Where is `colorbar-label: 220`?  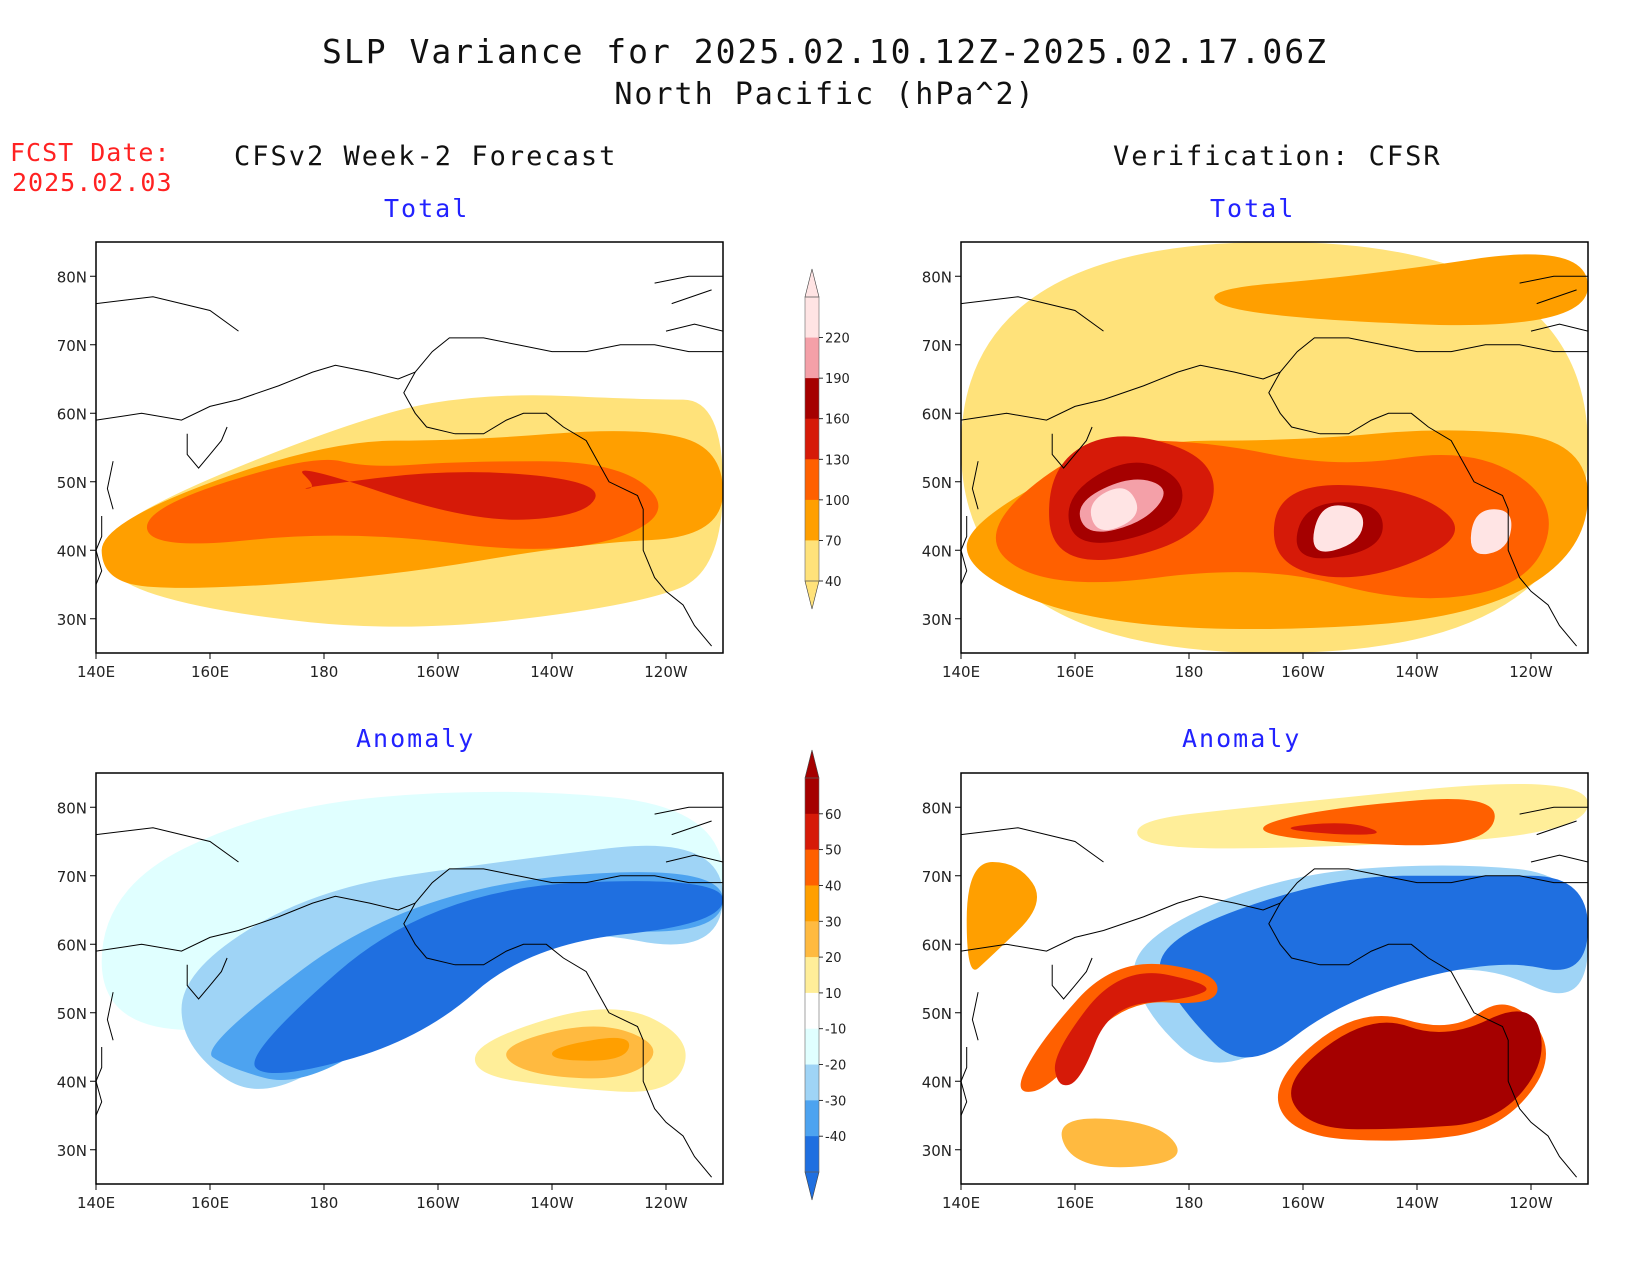 colorbar-label: 220 is located at coordinates (837, 339).